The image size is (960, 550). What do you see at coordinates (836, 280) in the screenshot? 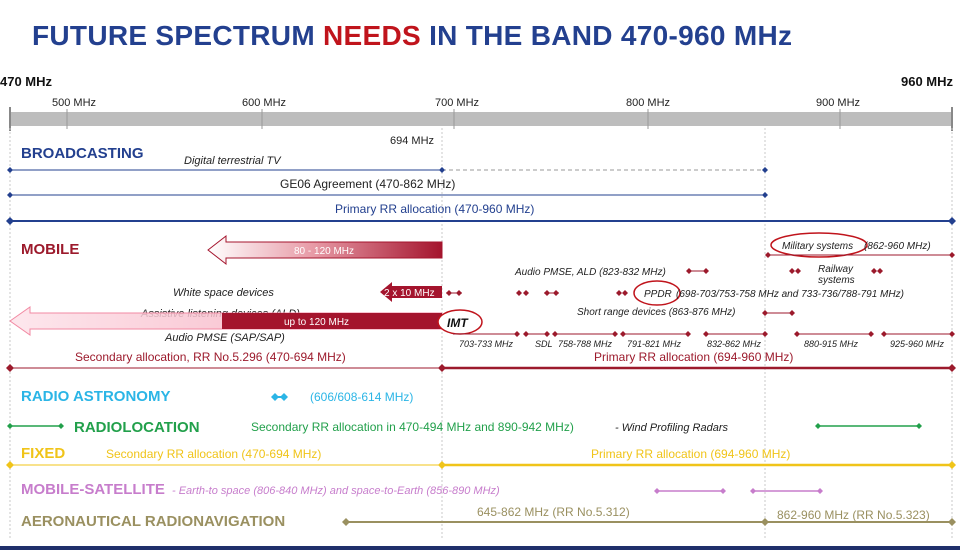
I see `railway-label-2: systems` at bounding box center [836, 280].